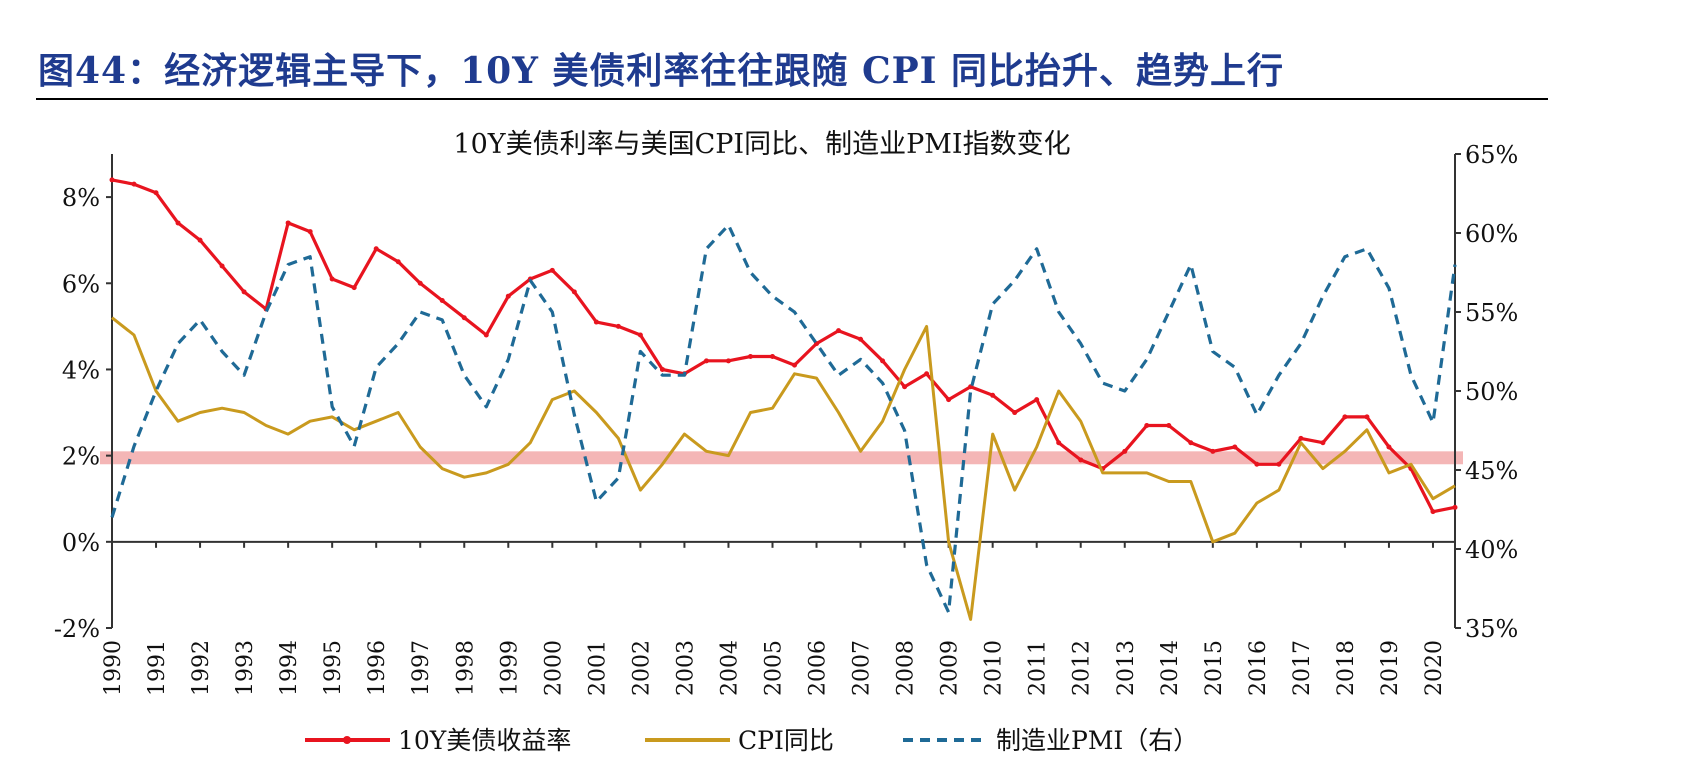  Describe the element at coordinates (661, 71) in the screenshot. I see `figure-title: 图44：经济逻辑主导下，10Y 美债利率往往跟随 CPI 同比抬升、趋势上行` at that location.